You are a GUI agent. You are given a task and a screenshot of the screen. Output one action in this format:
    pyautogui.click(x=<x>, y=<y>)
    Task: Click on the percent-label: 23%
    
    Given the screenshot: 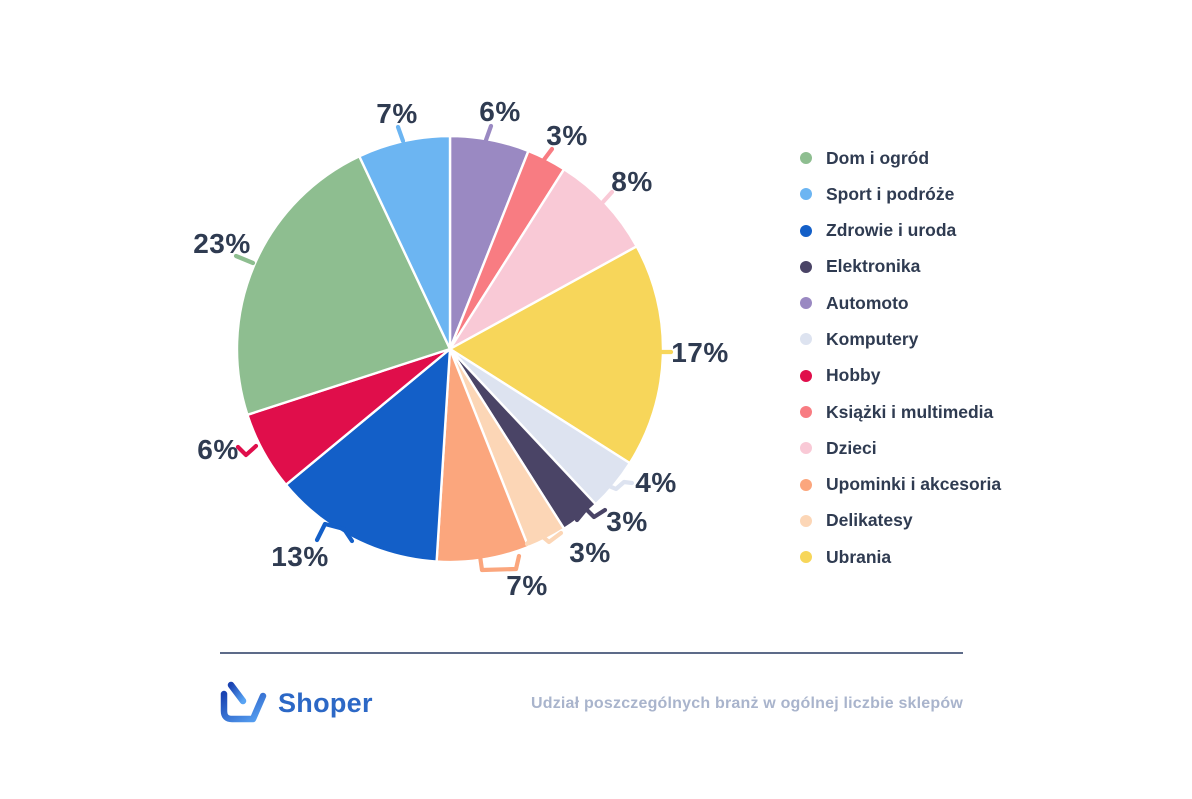 What is the action you would take?
    pyautogui.click(x=222, y=243)
    